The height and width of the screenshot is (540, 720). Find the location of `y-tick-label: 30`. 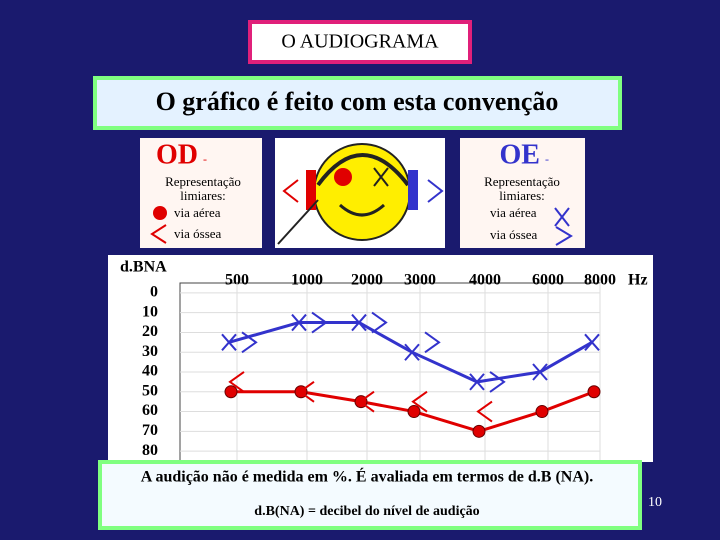

y-tick-label: 30 is located at coordinates (150, 351).